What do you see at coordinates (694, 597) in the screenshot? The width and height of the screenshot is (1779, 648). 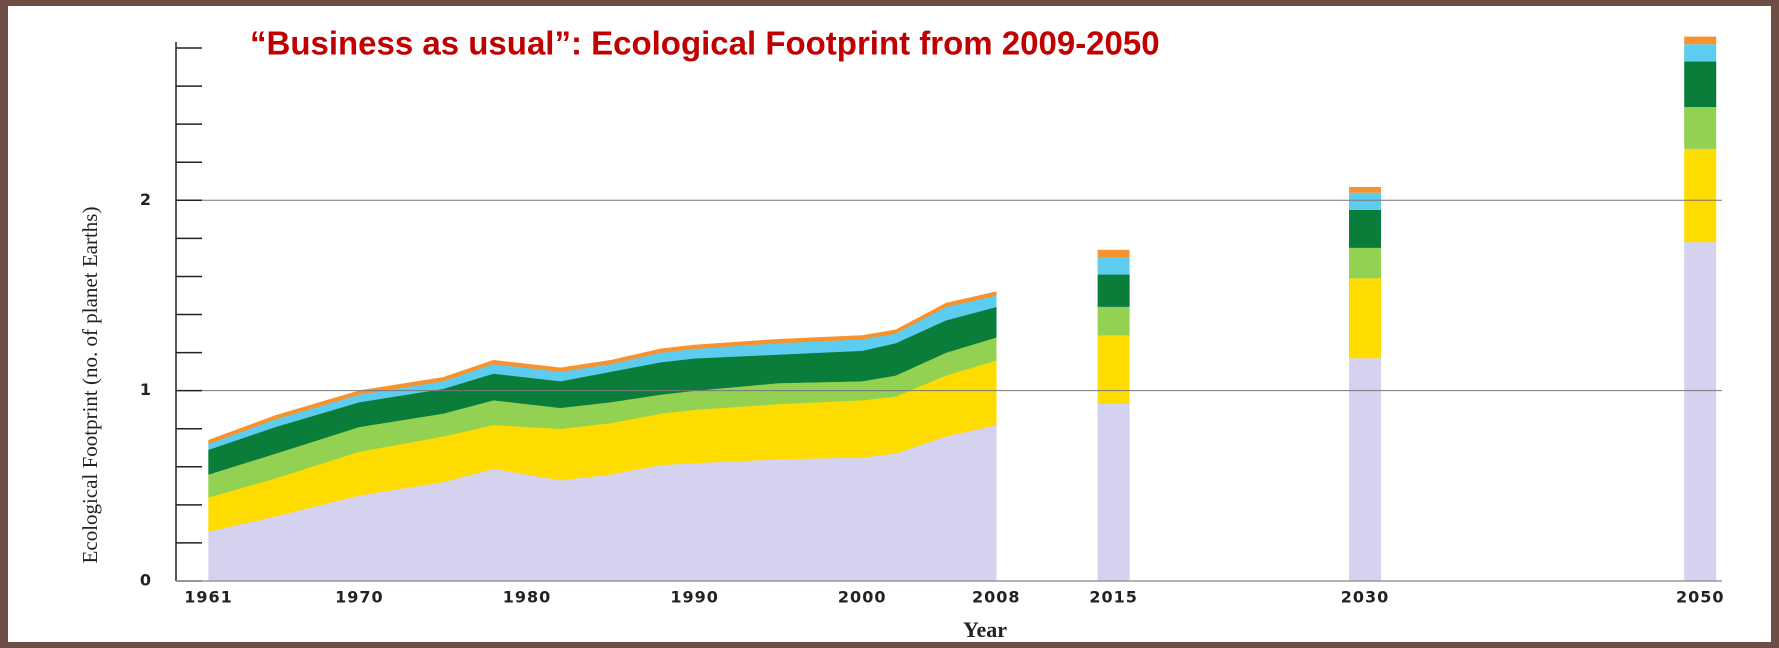 I see `x-tick-label: 1990` at bounding box center [694, 597].